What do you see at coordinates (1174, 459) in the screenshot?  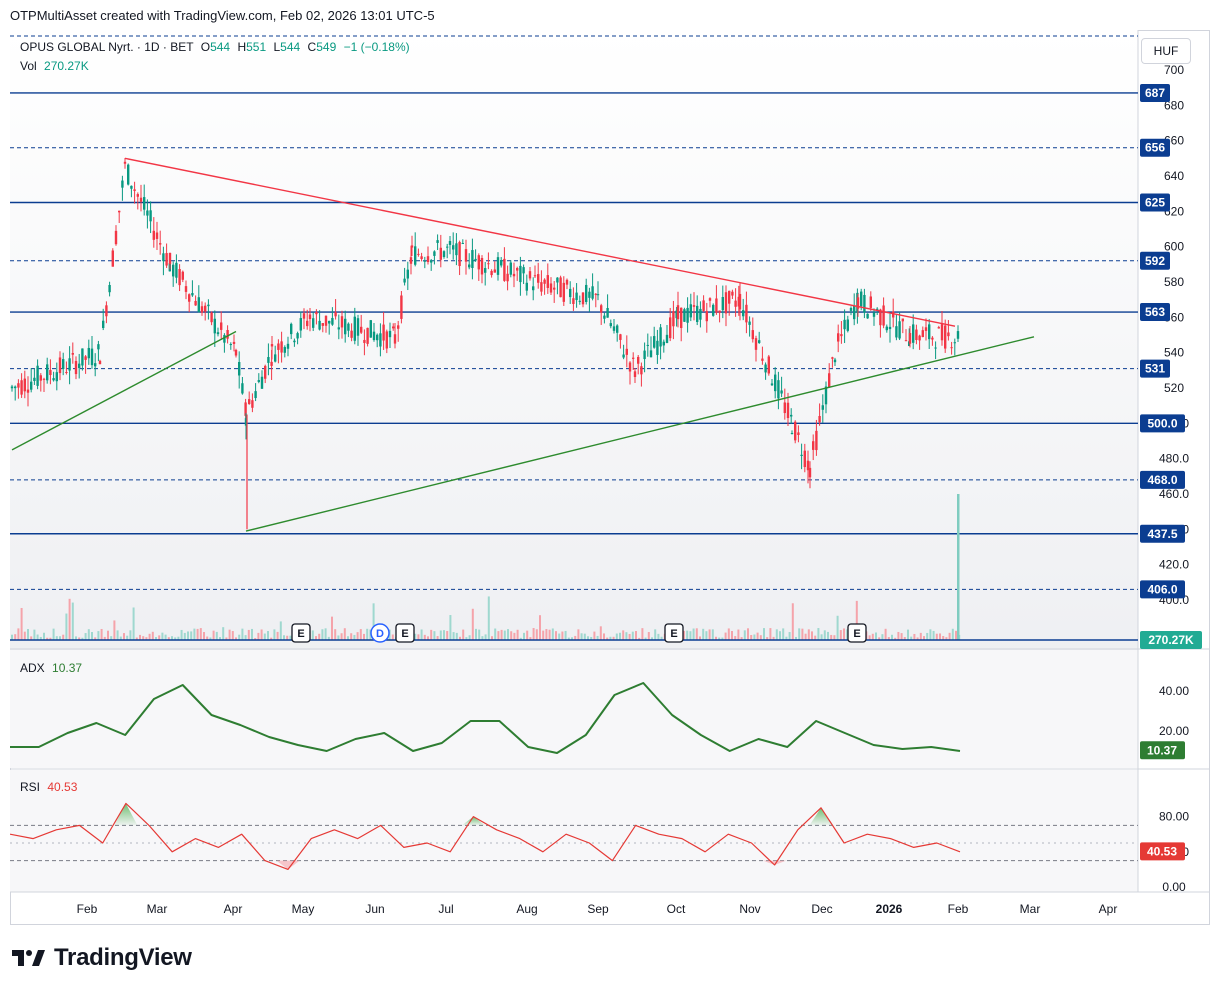 I see `price-axis-label: 480.0` at bounding box center [1174, 459].